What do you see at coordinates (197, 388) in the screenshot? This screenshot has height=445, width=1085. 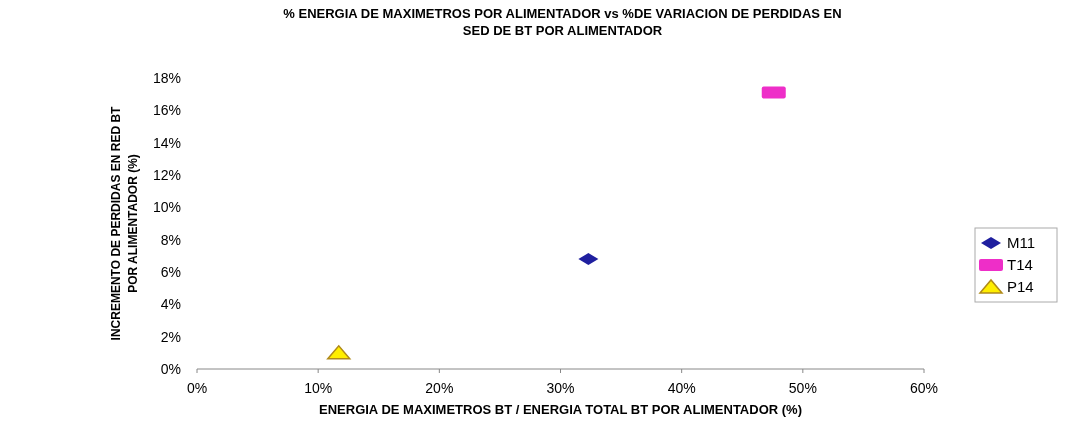 I see `x-tick-label: 0%` at bounding box center [197, 388].